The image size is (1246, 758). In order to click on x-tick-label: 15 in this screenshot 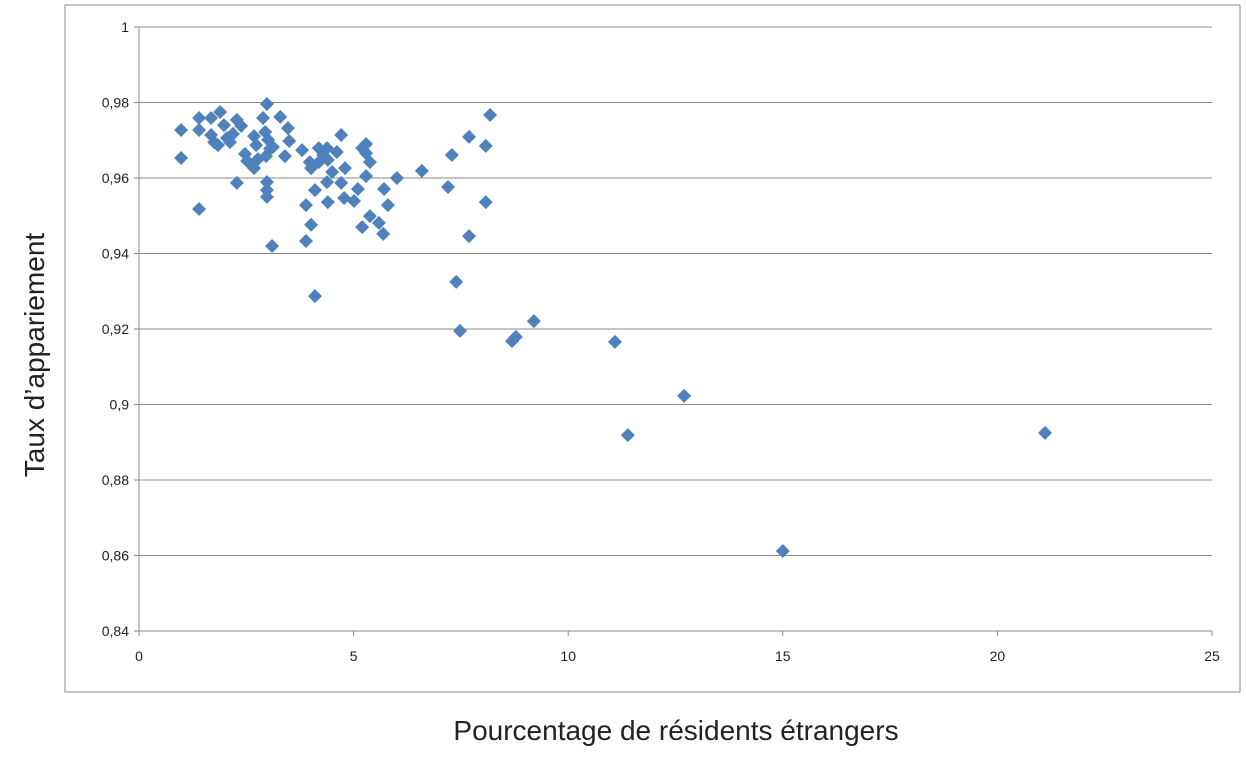, I will do `click(783, 656)`.